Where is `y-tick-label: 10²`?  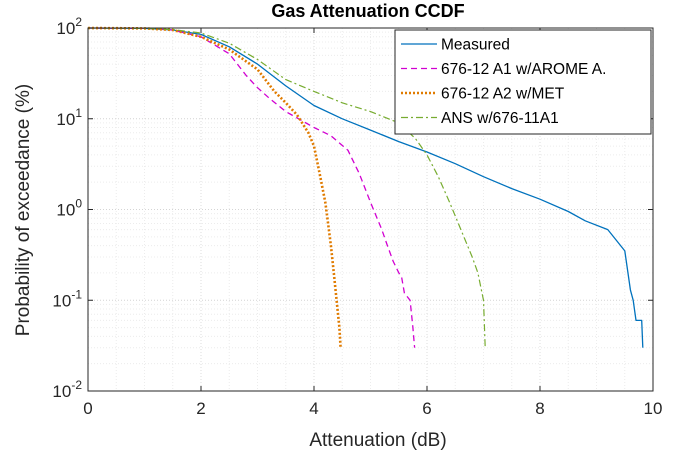
y-tick-label: 10² is located at coordinates (69, 26).